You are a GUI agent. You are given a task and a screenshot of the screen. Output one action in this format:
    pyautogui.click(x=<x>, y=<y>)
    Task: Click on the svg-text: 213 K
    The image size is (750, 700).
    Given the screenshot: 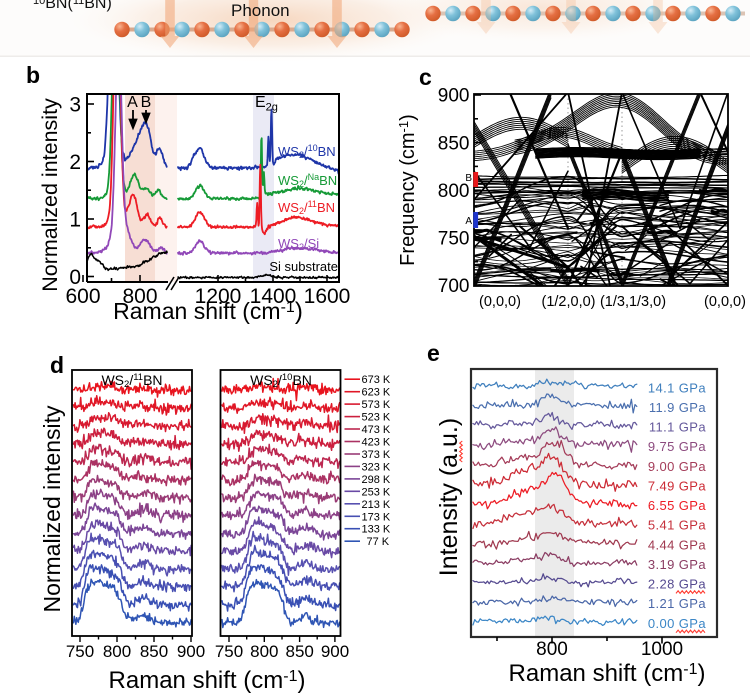 What is the action you would take?
    pyautogui.click(x=376, y=505)
    